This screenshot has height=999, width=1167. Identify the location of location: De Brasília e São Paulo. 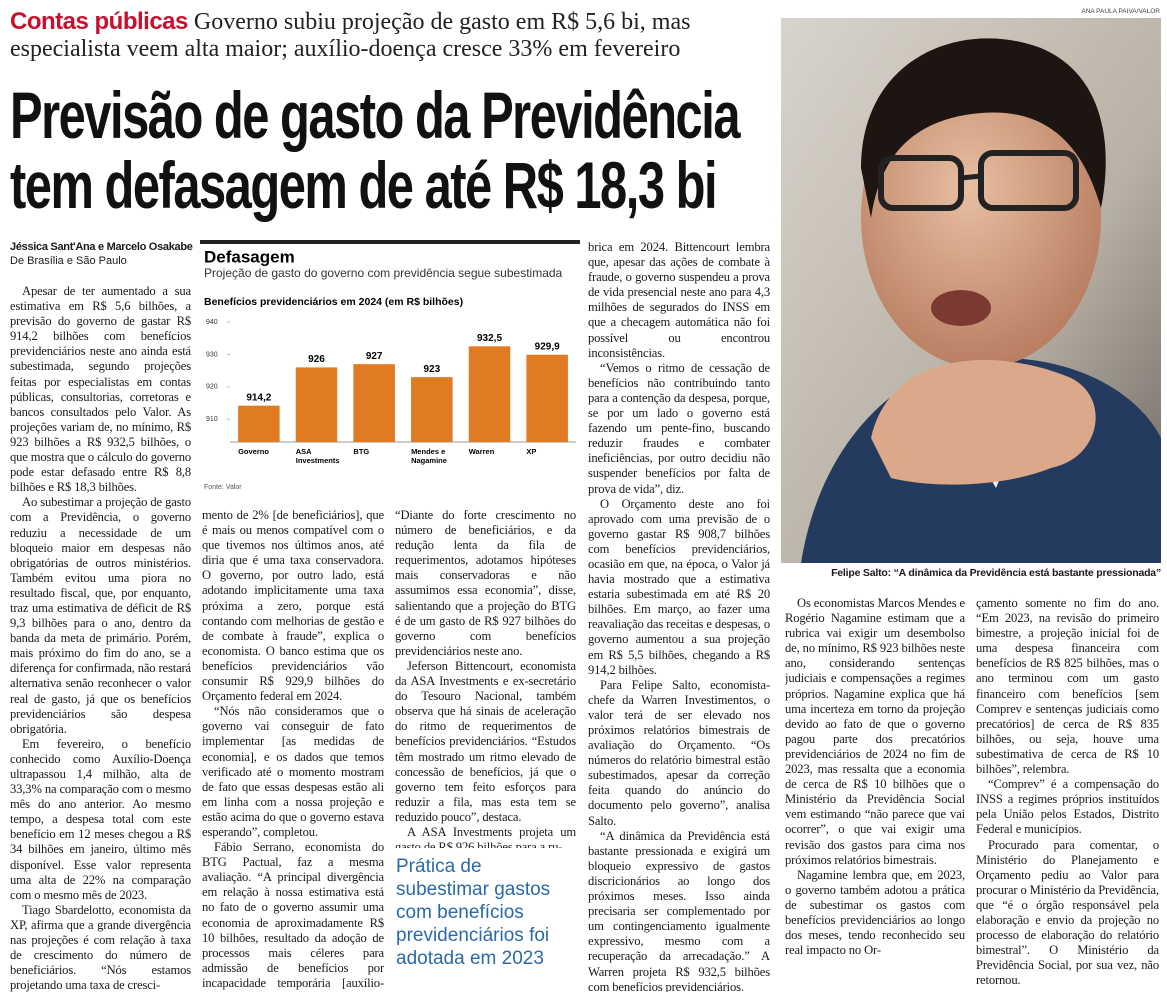
(68, 261).